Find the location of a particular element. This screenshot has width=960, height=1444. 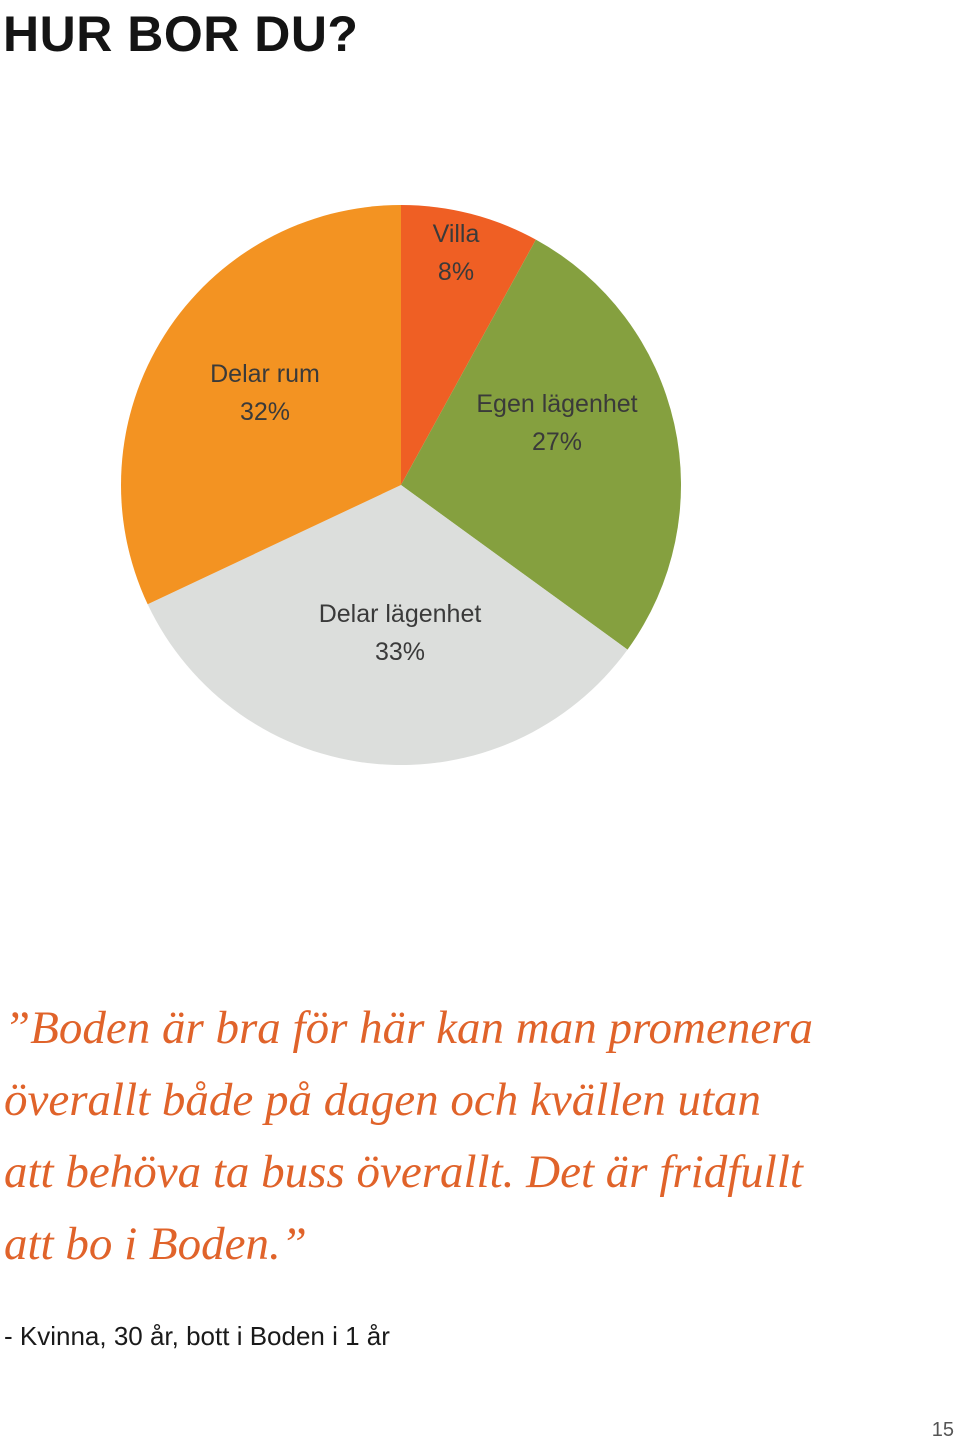

quote-line: överallt både på dagen och kvällen utan is located at coordinates (383, 1100).